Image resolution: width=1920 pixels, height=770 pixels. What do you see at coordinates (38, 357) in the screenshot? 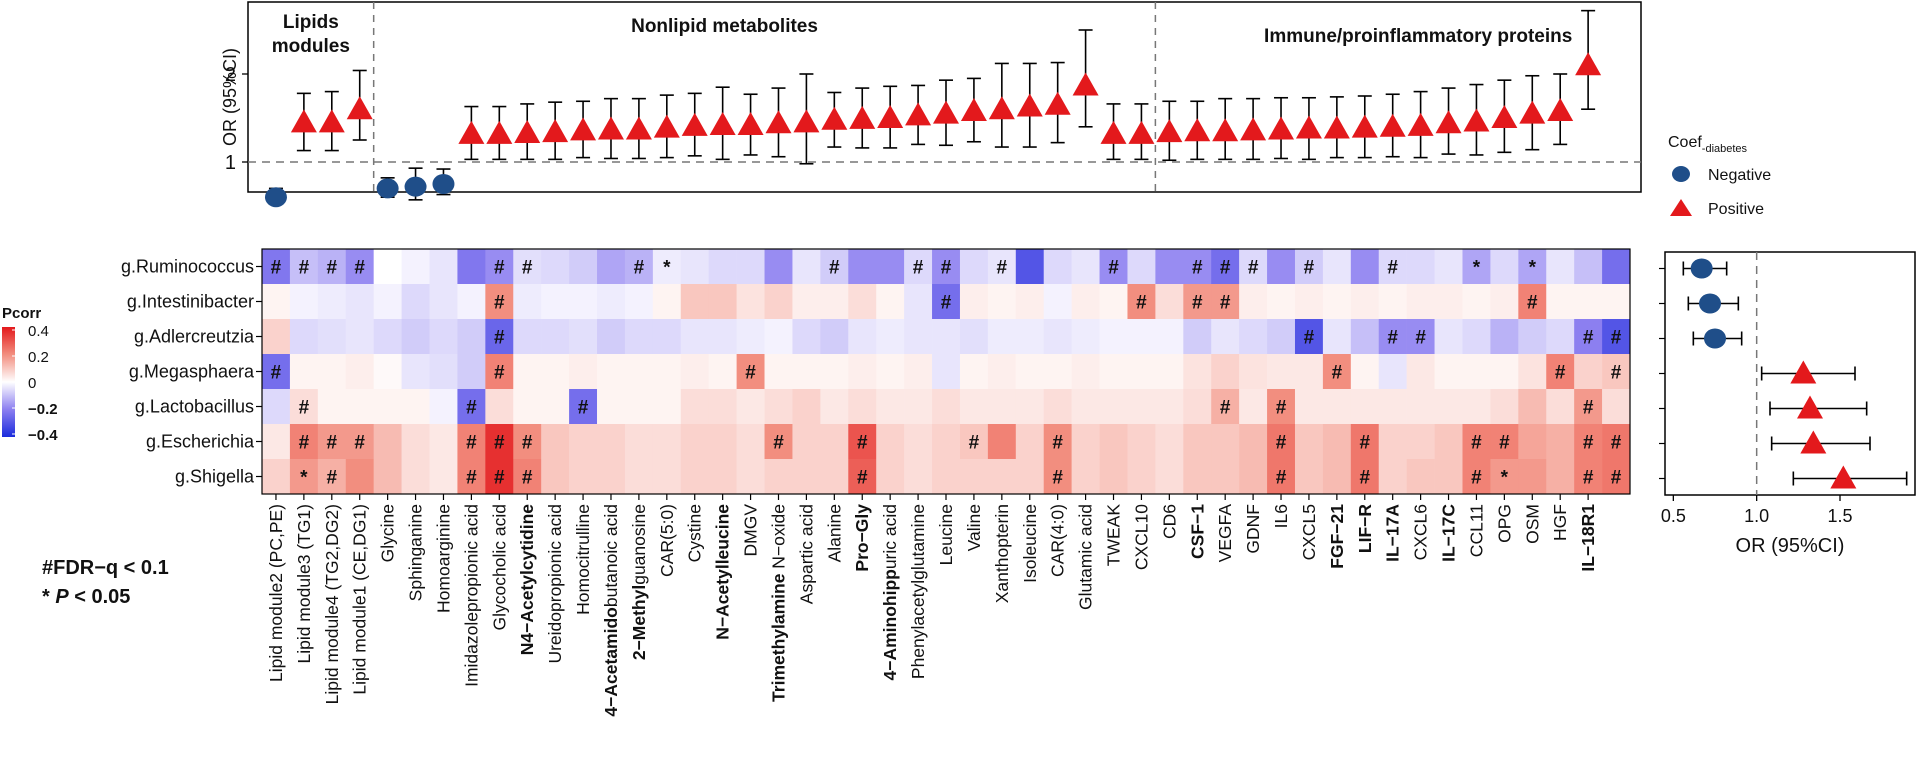
I see `colorbar-tick-label: 0.2` at bounding box center [38, 357].